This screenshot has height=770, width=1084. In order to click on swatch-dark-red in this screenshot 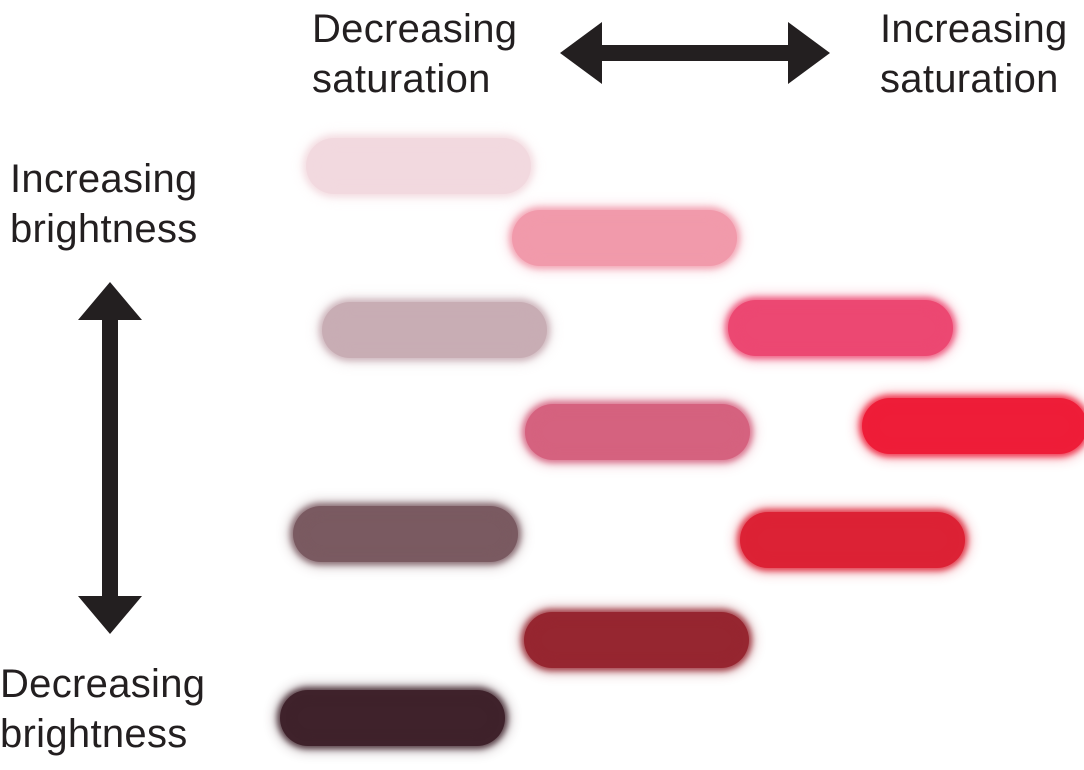, I will do `click(636, 640)`.